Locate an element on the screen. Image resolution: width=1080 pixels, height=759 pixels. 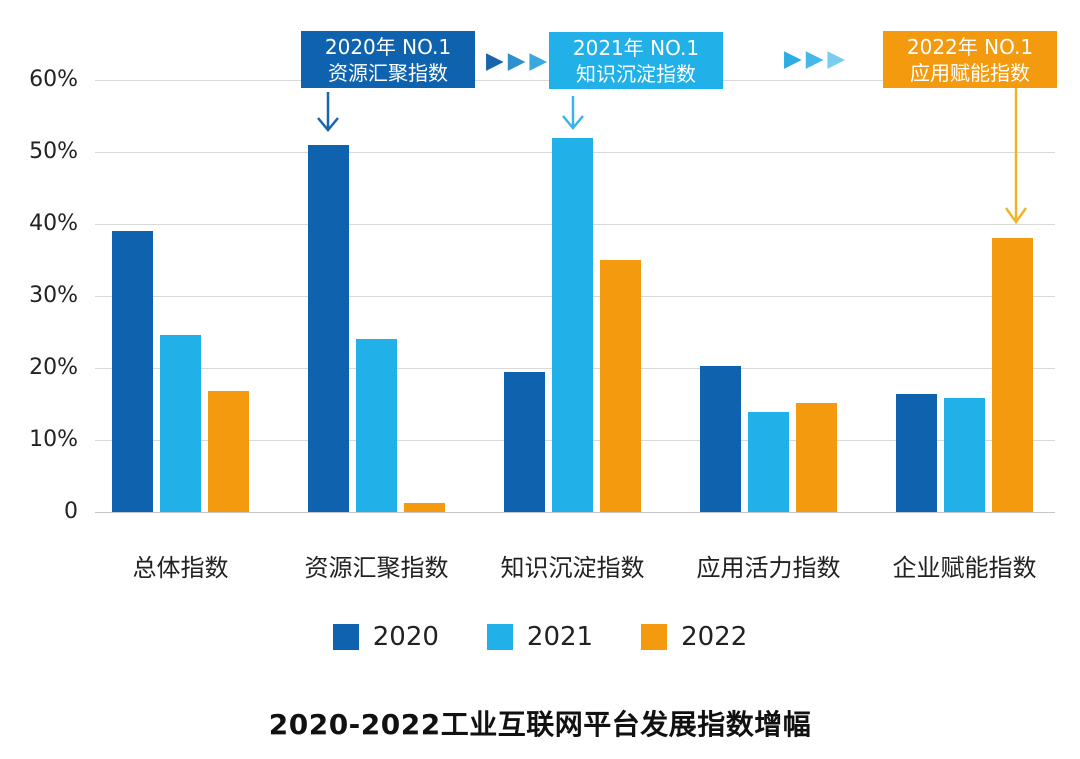
down-arrow-icon-2022 is located at coordinates (1016, 156).